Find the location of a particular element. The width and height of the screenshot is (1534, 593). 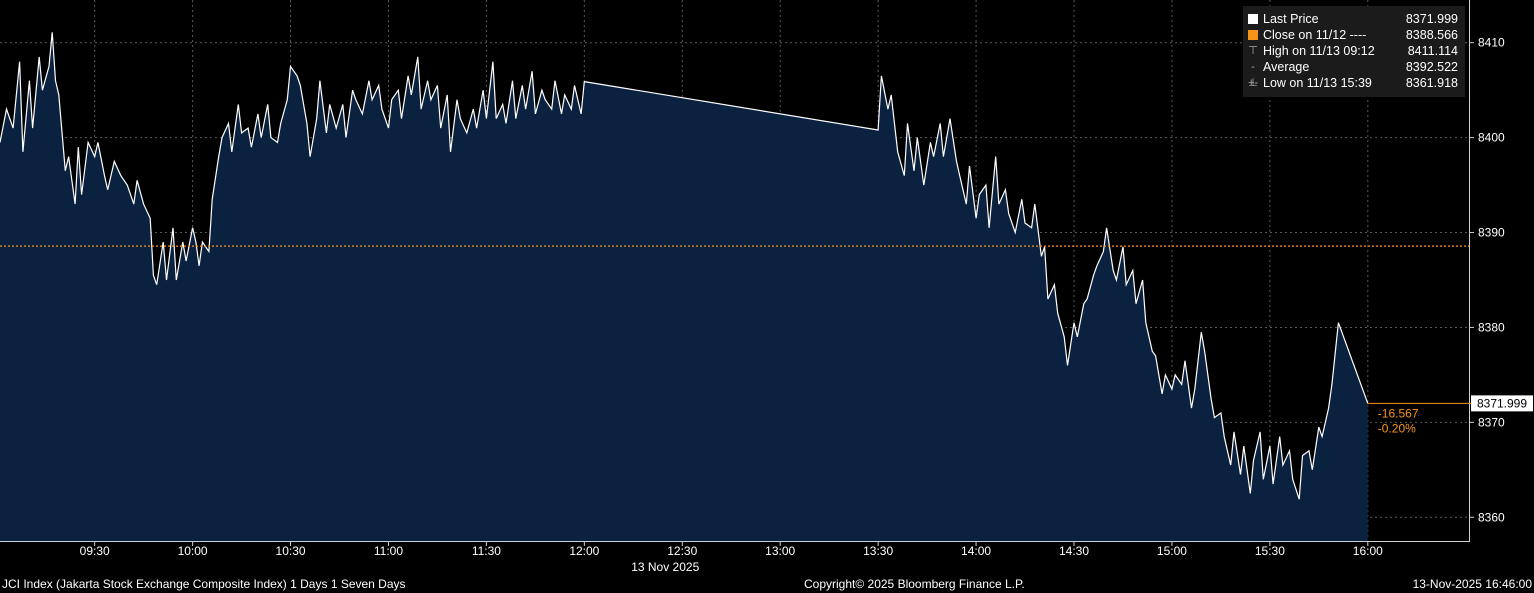

x-tick-label: 10:00 is located at coordinates (193, 551).